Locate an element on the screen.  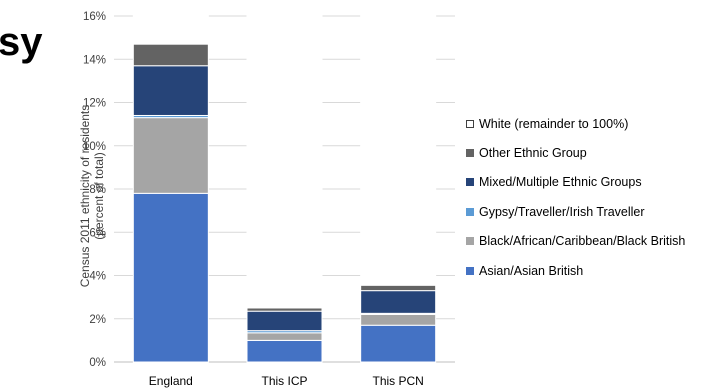
y-tick-label: 2% is located at coordinates (97, 320).